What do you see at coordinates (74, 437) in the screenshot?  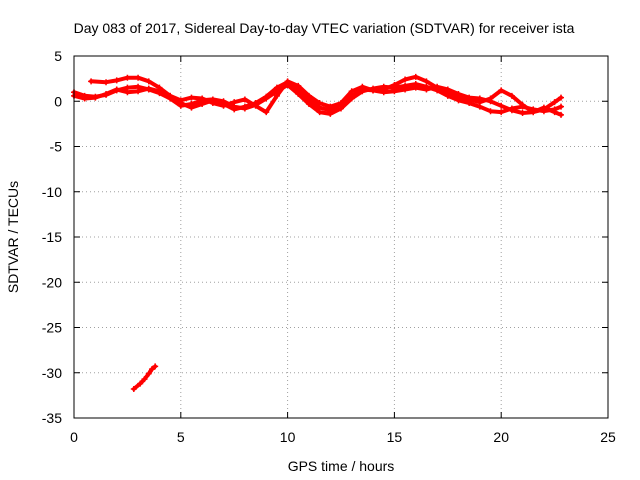 I see `x-tick-label: 0` at bounding box center [74, 437].